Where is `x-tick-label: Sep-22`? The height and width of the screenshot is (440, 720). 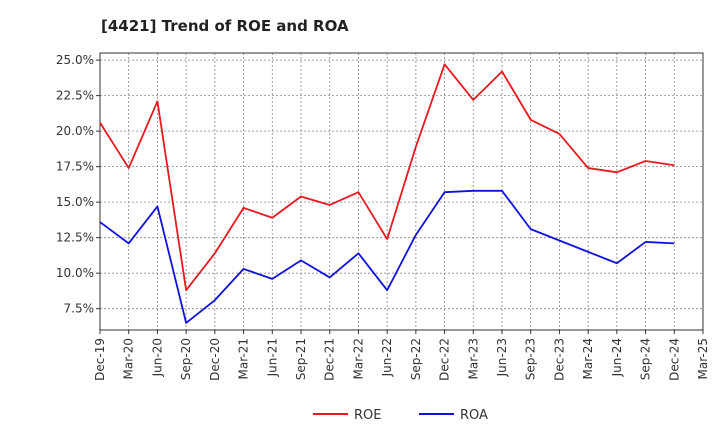 x-tick-label: Sep-22 is located at coordinates (416, 359).